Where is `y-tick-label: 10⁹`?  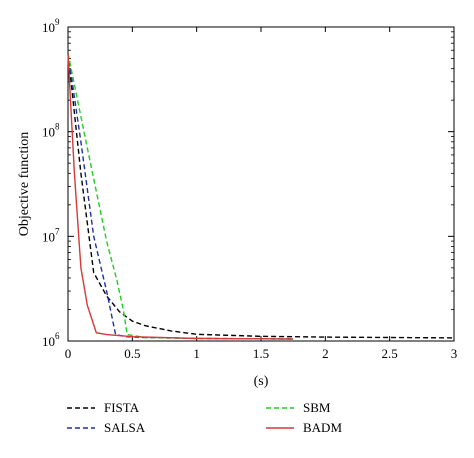 y-tick-label: 10⁹ is located at coordinates (51, 26).